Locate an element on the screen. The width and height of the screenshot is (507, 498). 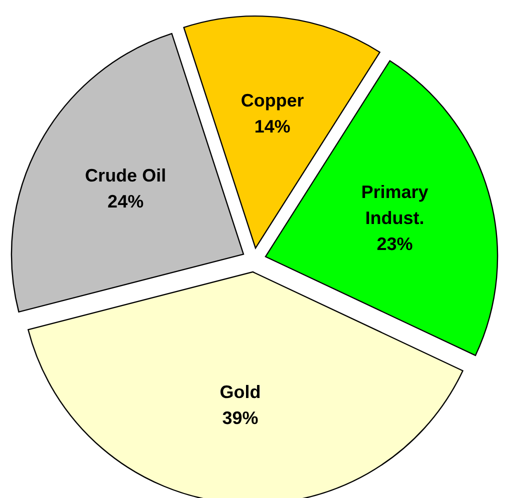
data-label: 23% is located at coordinates (394, 244).